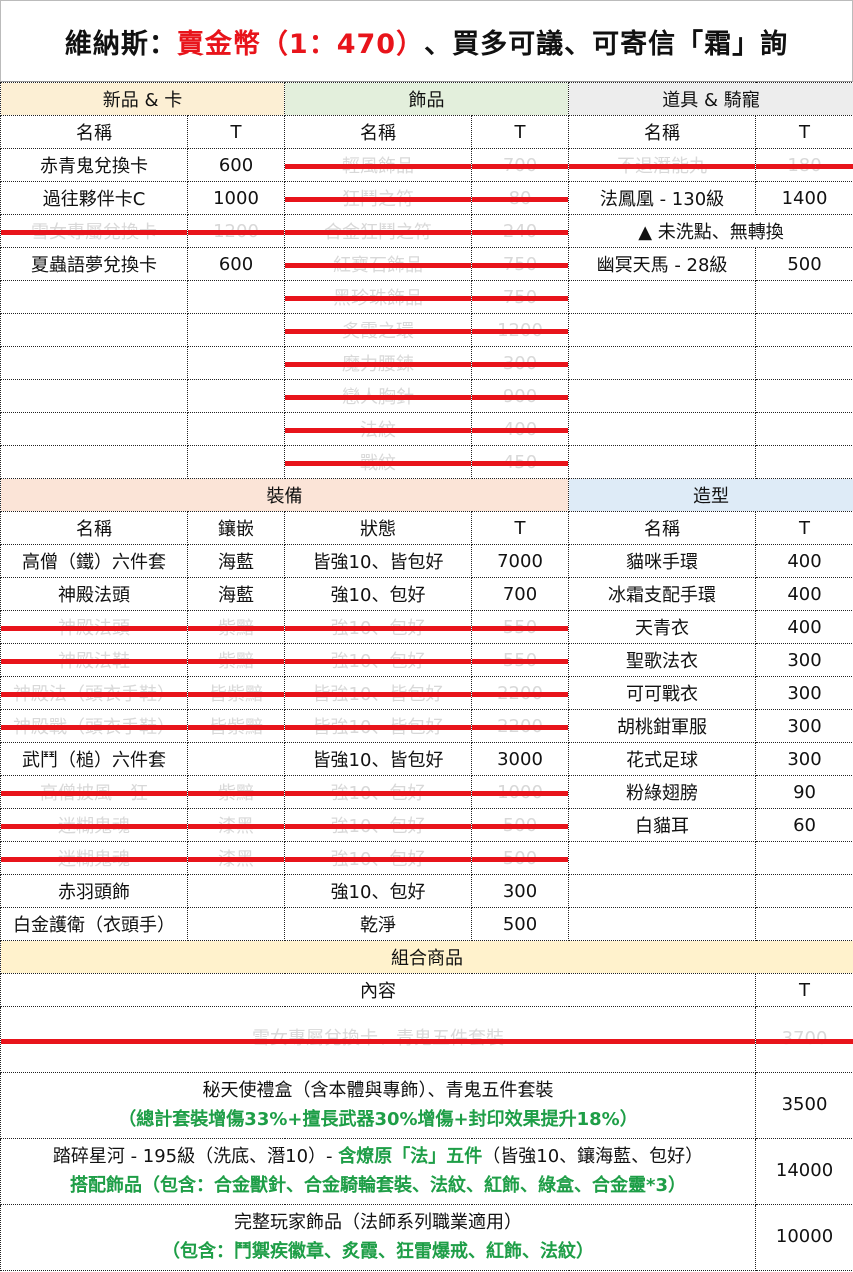 This screenshot has width=853, height=1272. Describe the element at coordinates (804, 165) in the screenshot. I see `item-price: 180` at that location.